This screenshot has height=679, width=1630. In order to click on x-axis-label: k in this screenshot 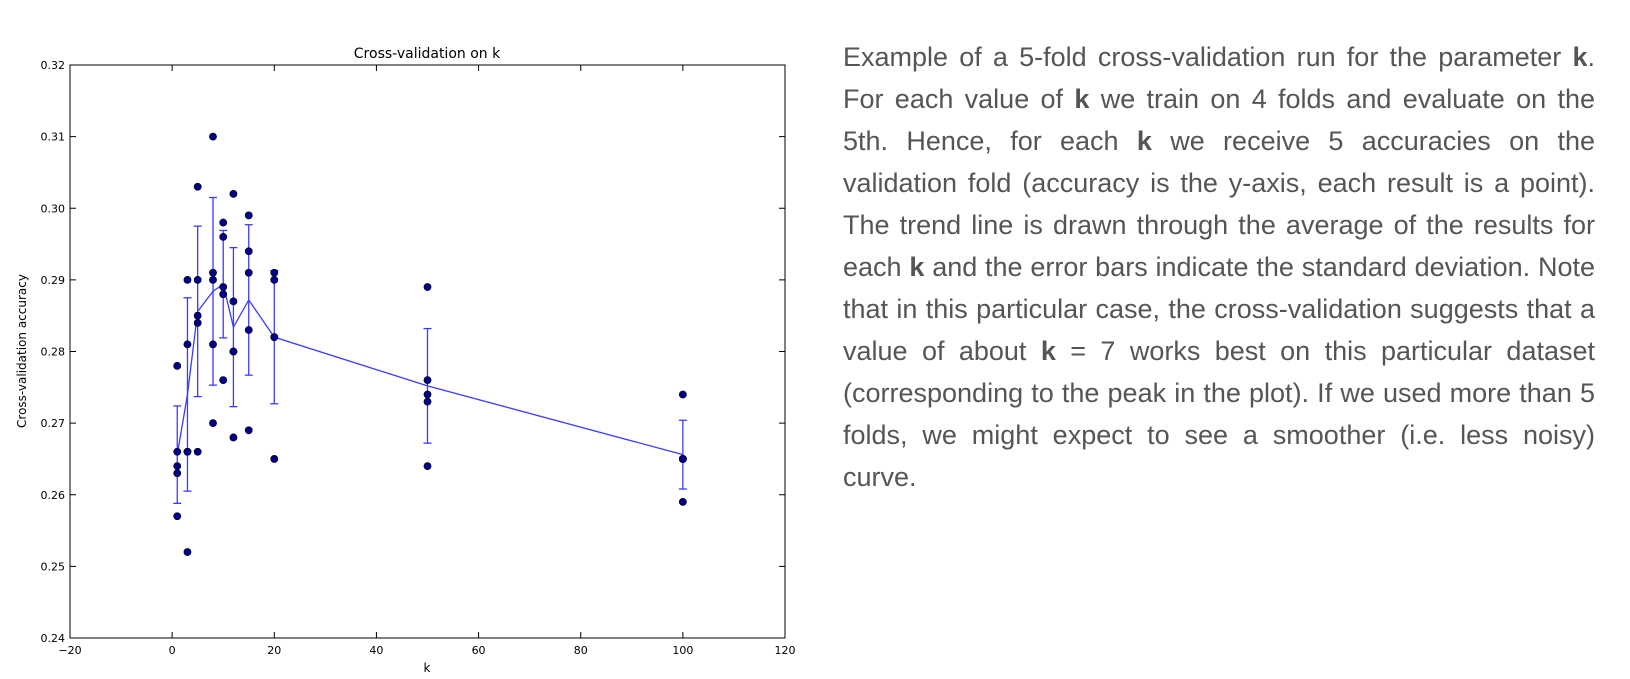, I will do `click(427, 668)`.